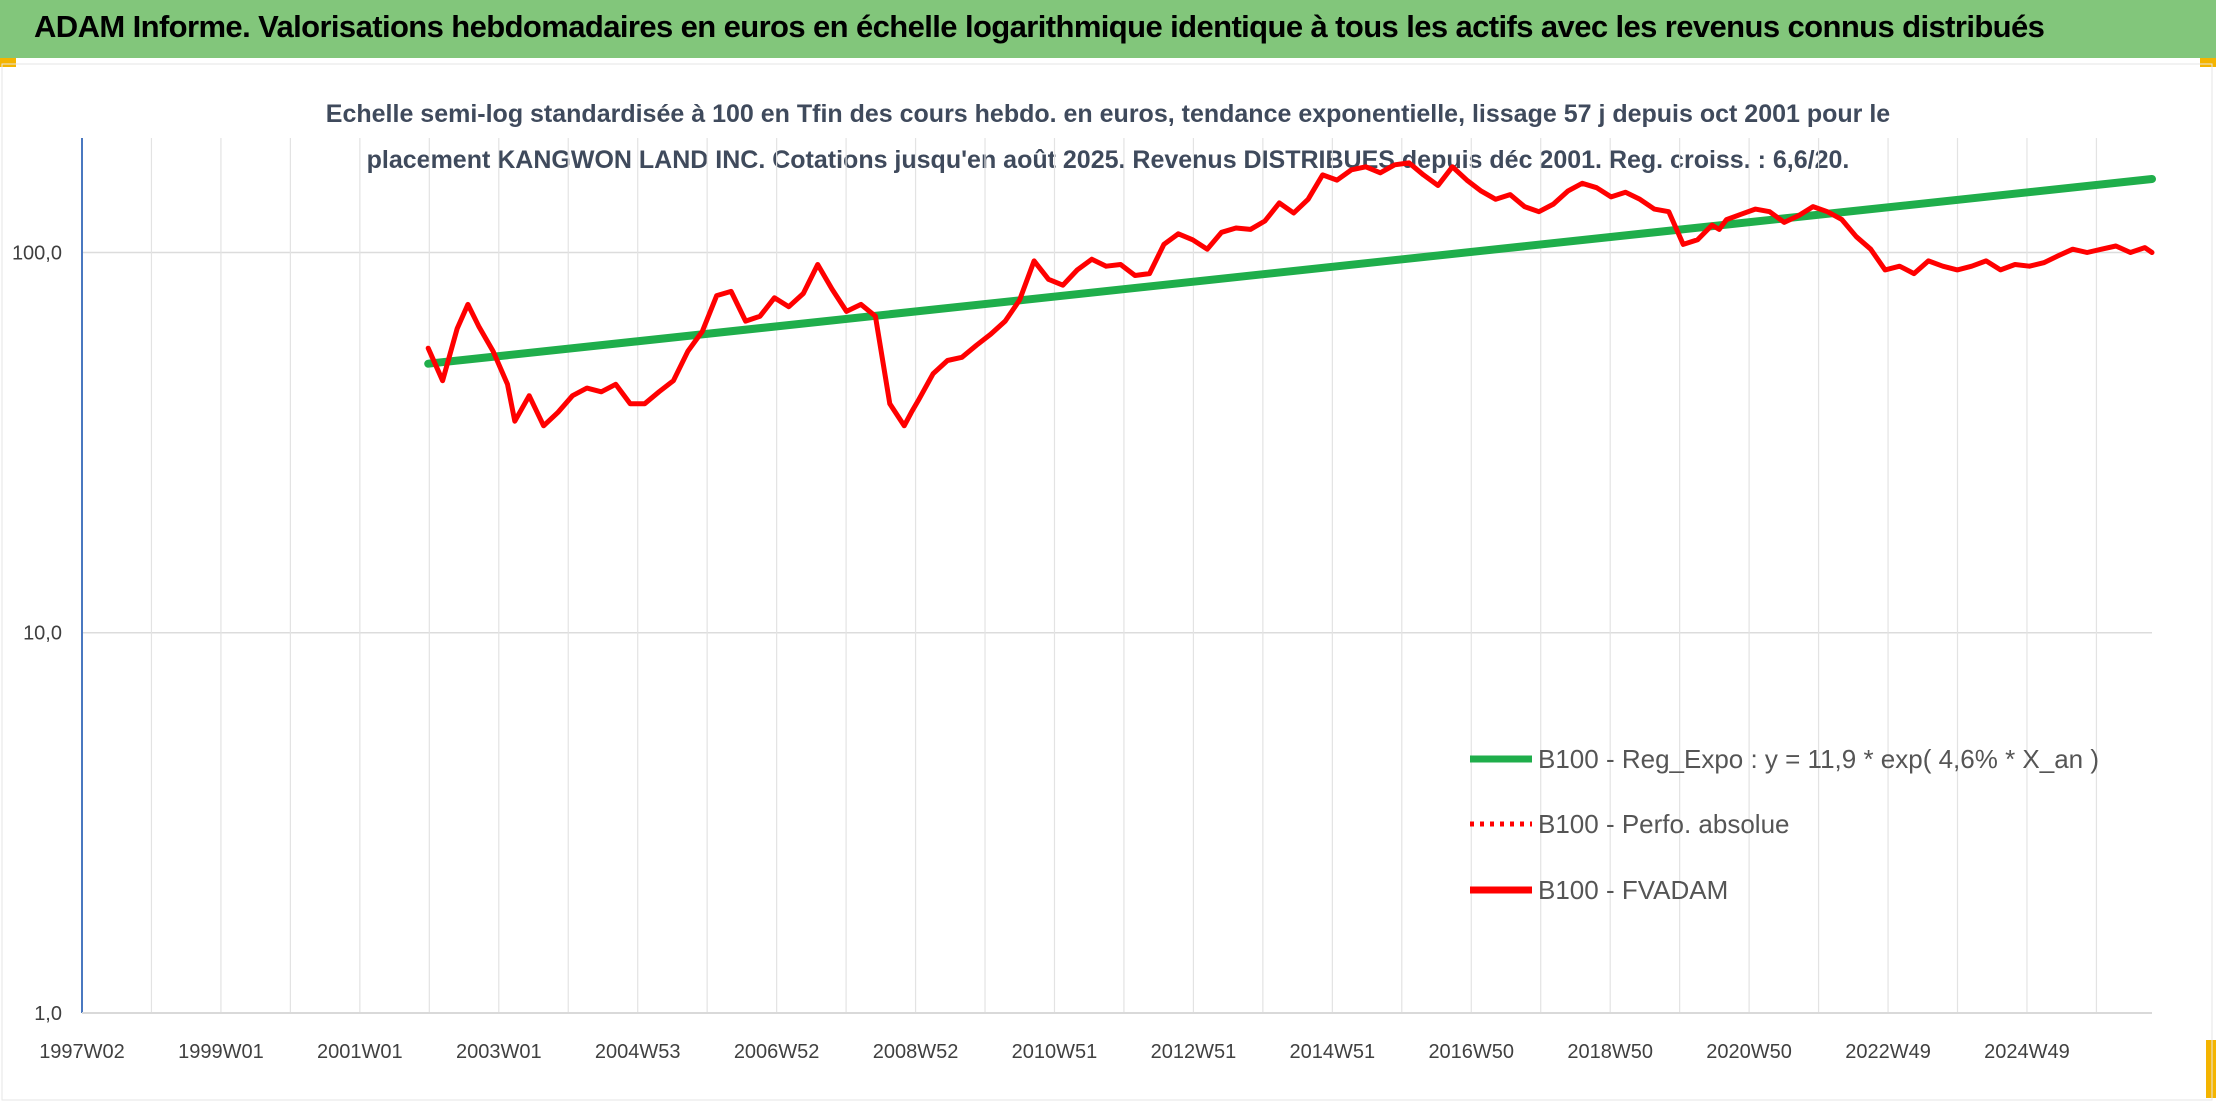 This screenshot has width=2216, height=1103. I want to click on x-tick-label: 1997W02, so click(82, 1052).